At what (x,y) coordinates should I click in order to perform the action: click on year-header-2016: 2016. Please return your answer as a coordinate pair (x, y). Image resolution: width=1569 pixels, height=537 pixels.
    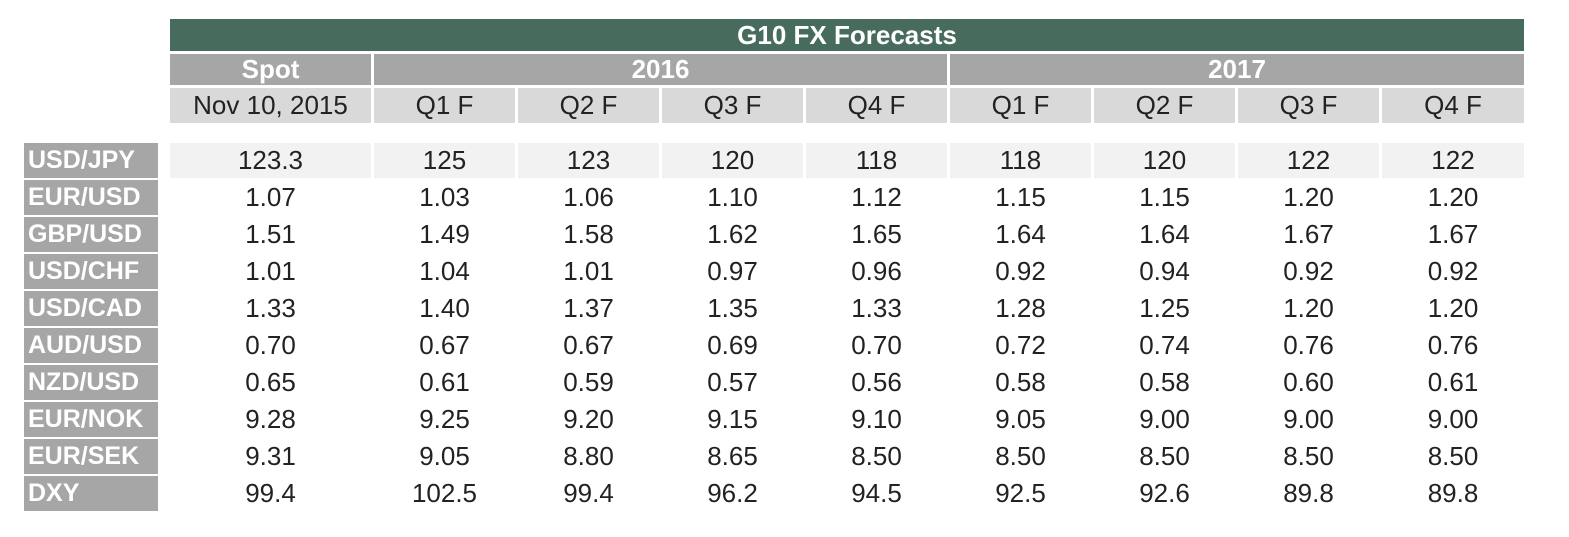
    Looking at the image, I should click on (660, 69).